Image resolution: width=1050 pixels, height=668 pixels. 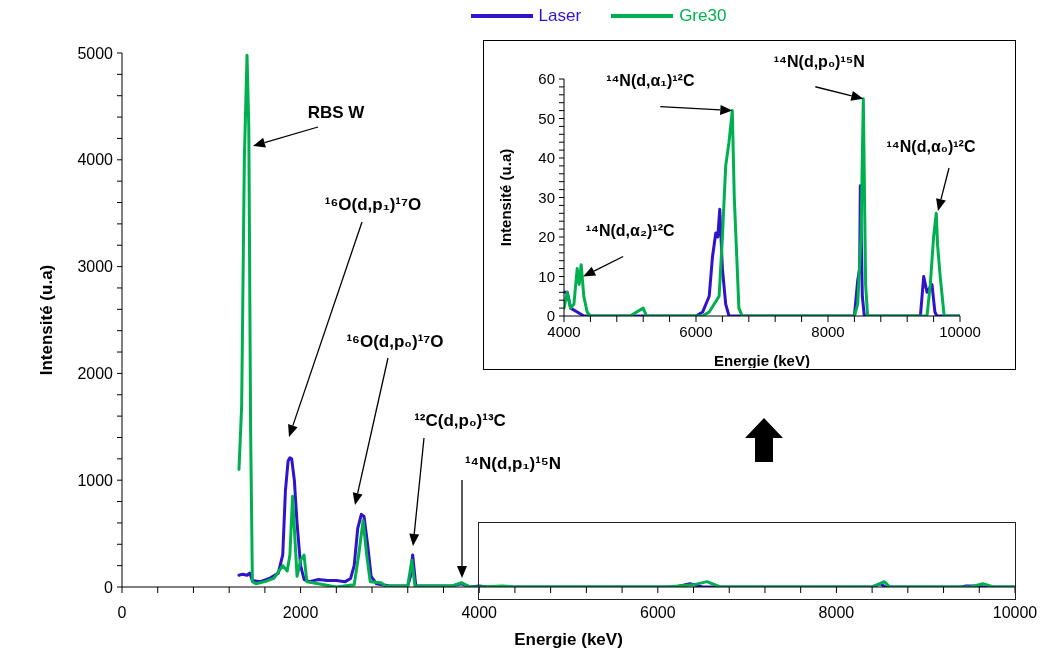 I want to click on annotation: ¹⁴N(d,α₀)¹²C, so click(x=931, y=146).